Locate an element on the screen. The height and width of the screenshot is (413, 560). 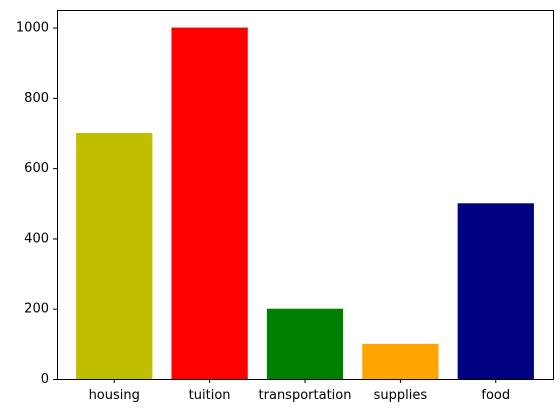
bar-tuition is located at coordinates (209, 203).